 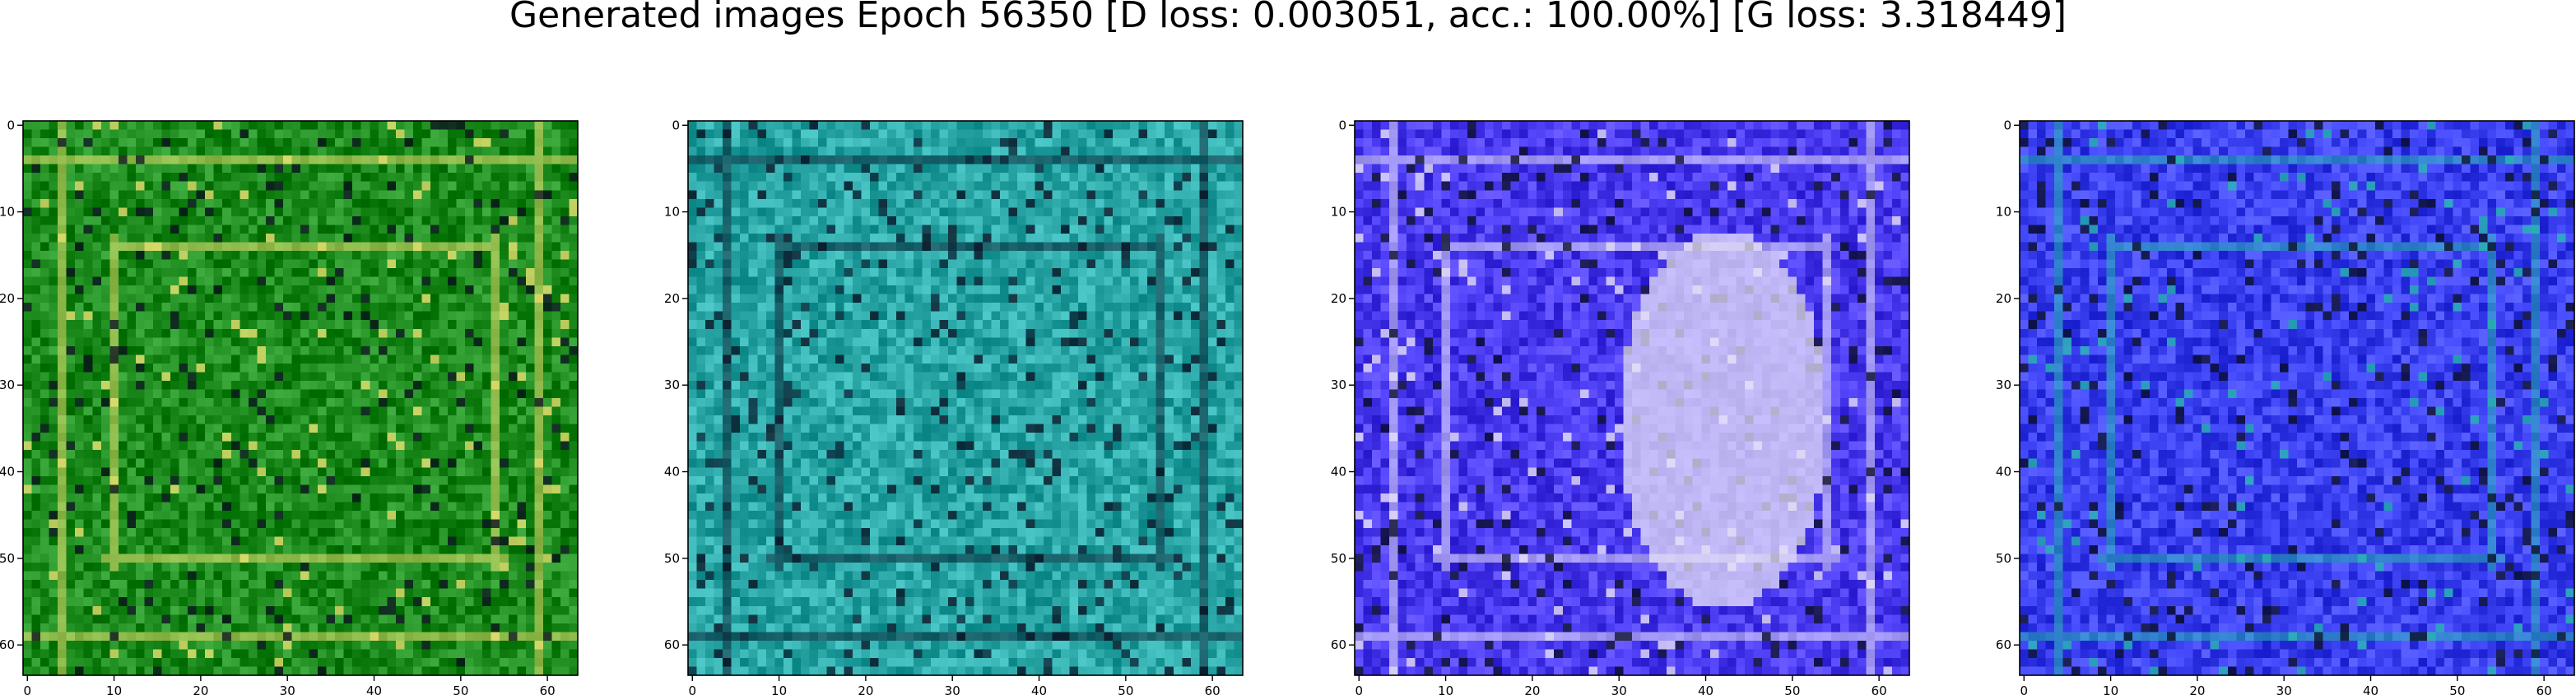 What do you see at coordinates (2007, 125) in the screenshot?
I see `y-tick-label: 0` at bounding box center [2007, 125].